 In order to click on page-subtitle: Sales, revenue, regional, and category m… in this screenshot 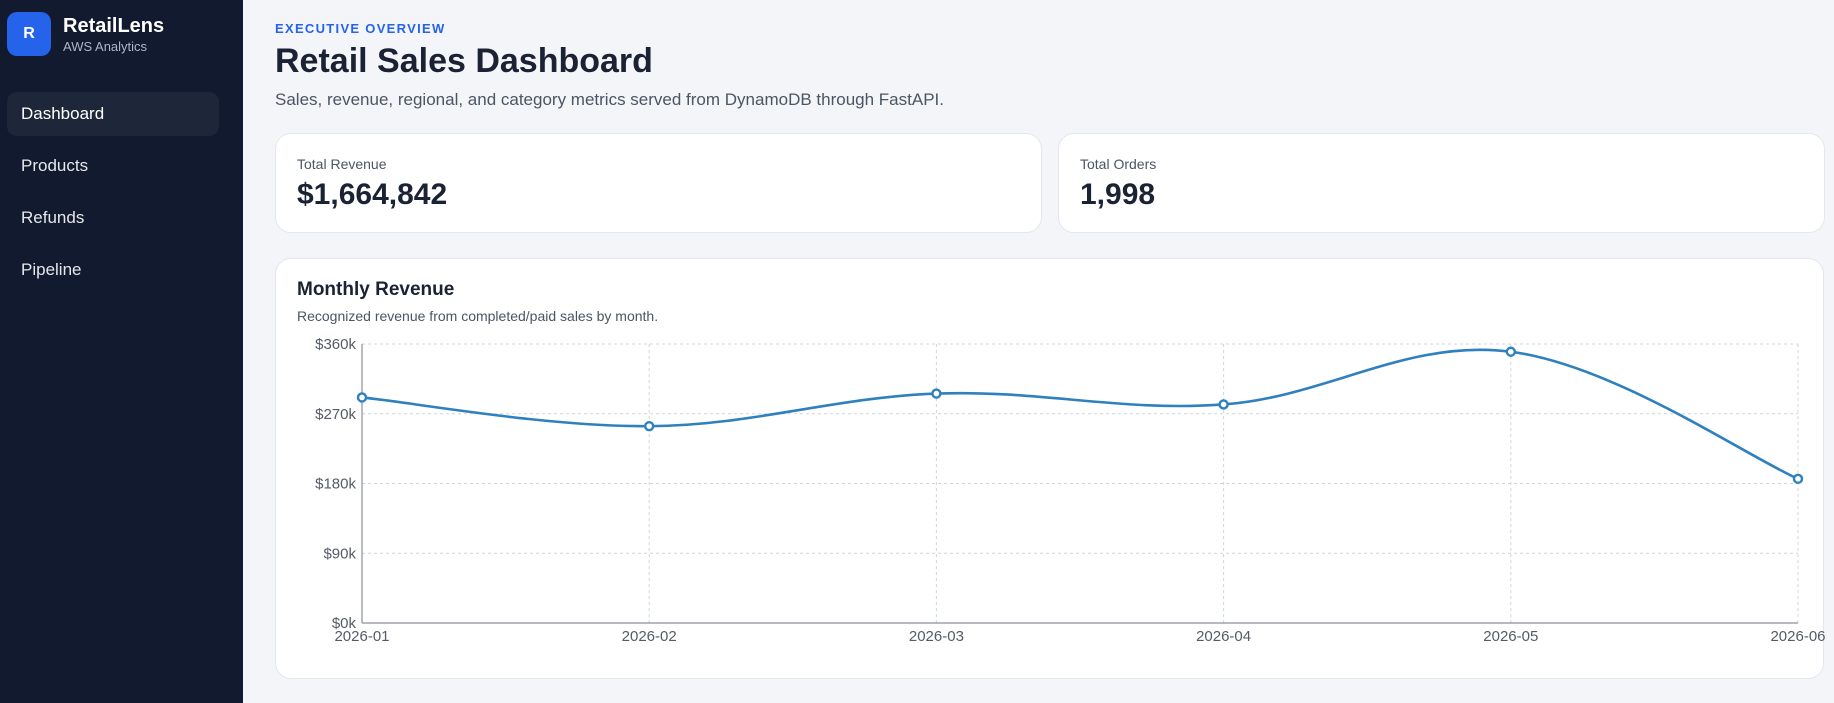, I will do `click(609, 99)`.